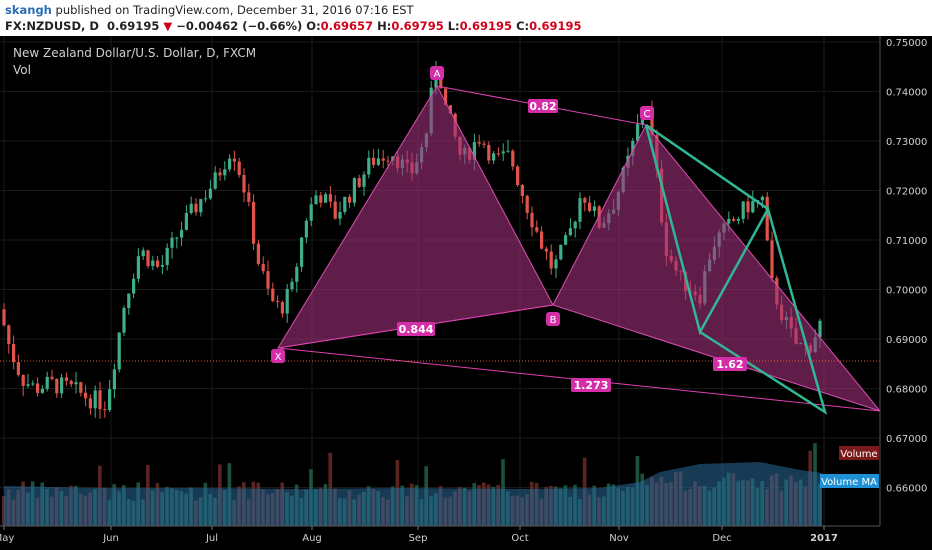 The height and width of the screenshot is (550, 932). I want to click on y-tick-label: 0.72000, so click(906, 192).